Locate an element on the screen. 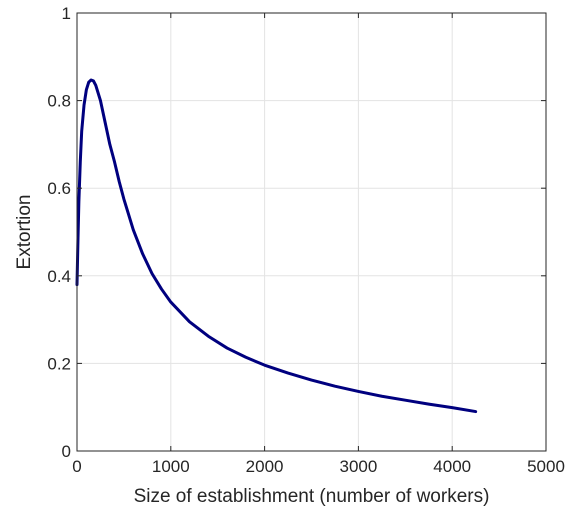  y-tick-label: 0.2 is located at coordinates (59, 363).